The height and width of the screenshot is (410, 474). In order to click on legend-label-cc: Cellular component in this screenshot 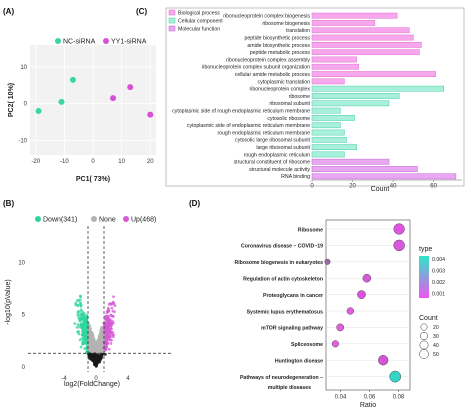, I will do `click(200, 22)`.